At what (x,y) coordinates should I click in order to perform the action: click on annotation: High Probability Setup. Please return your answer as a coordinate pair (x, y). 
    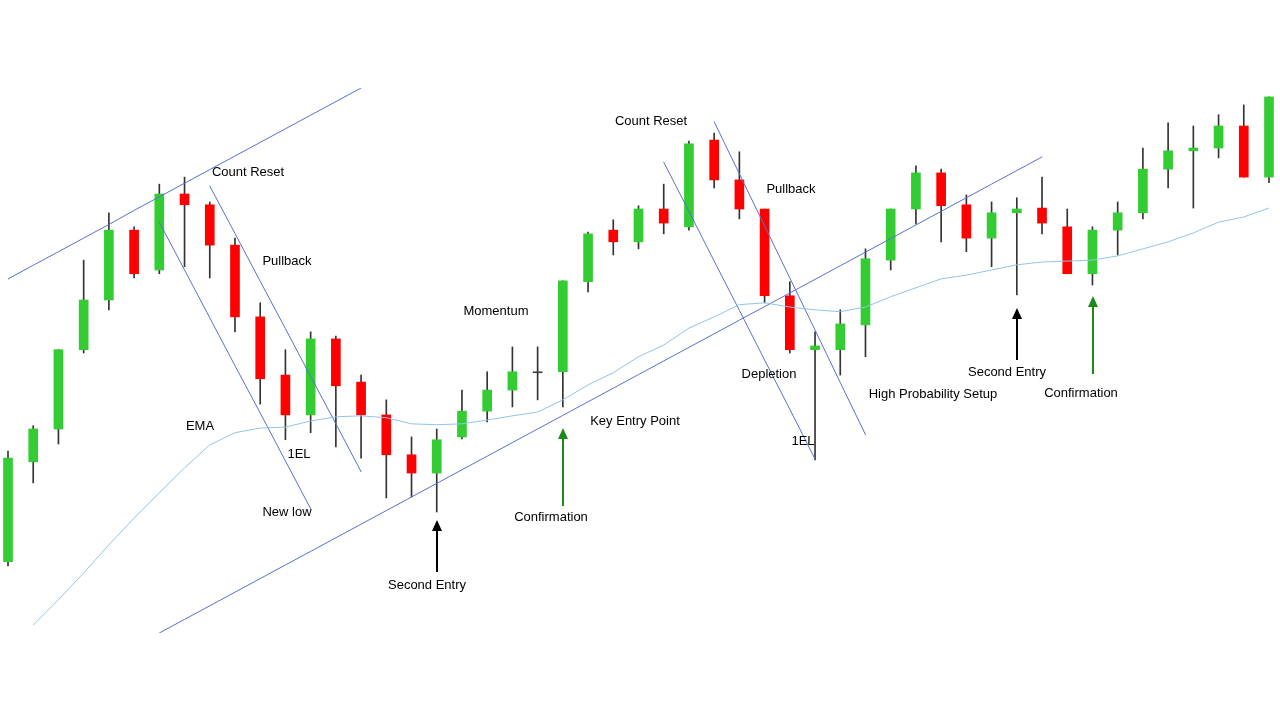
    Looking at the image, I should click on (933, 393).